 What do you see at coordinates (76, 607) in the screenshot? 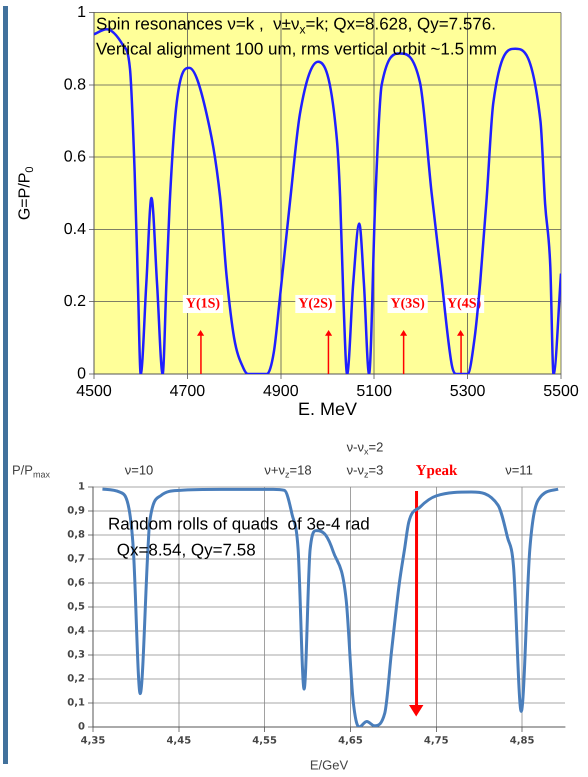
I see `y-tick-label: 0,5` at bounding box center [76, 607].